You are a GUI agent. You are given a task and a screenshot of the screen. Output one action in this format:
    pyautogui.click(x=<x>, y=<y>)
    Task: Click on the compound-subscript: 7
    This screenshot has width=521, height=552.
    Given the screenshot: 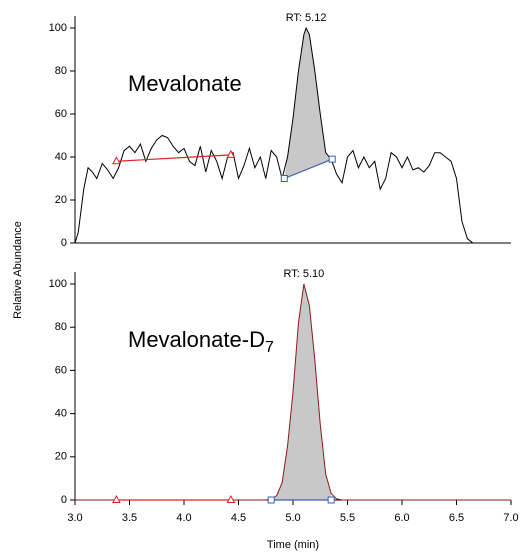 What is the action you would take?
    pyautogui.click(x=269, y=347)
    